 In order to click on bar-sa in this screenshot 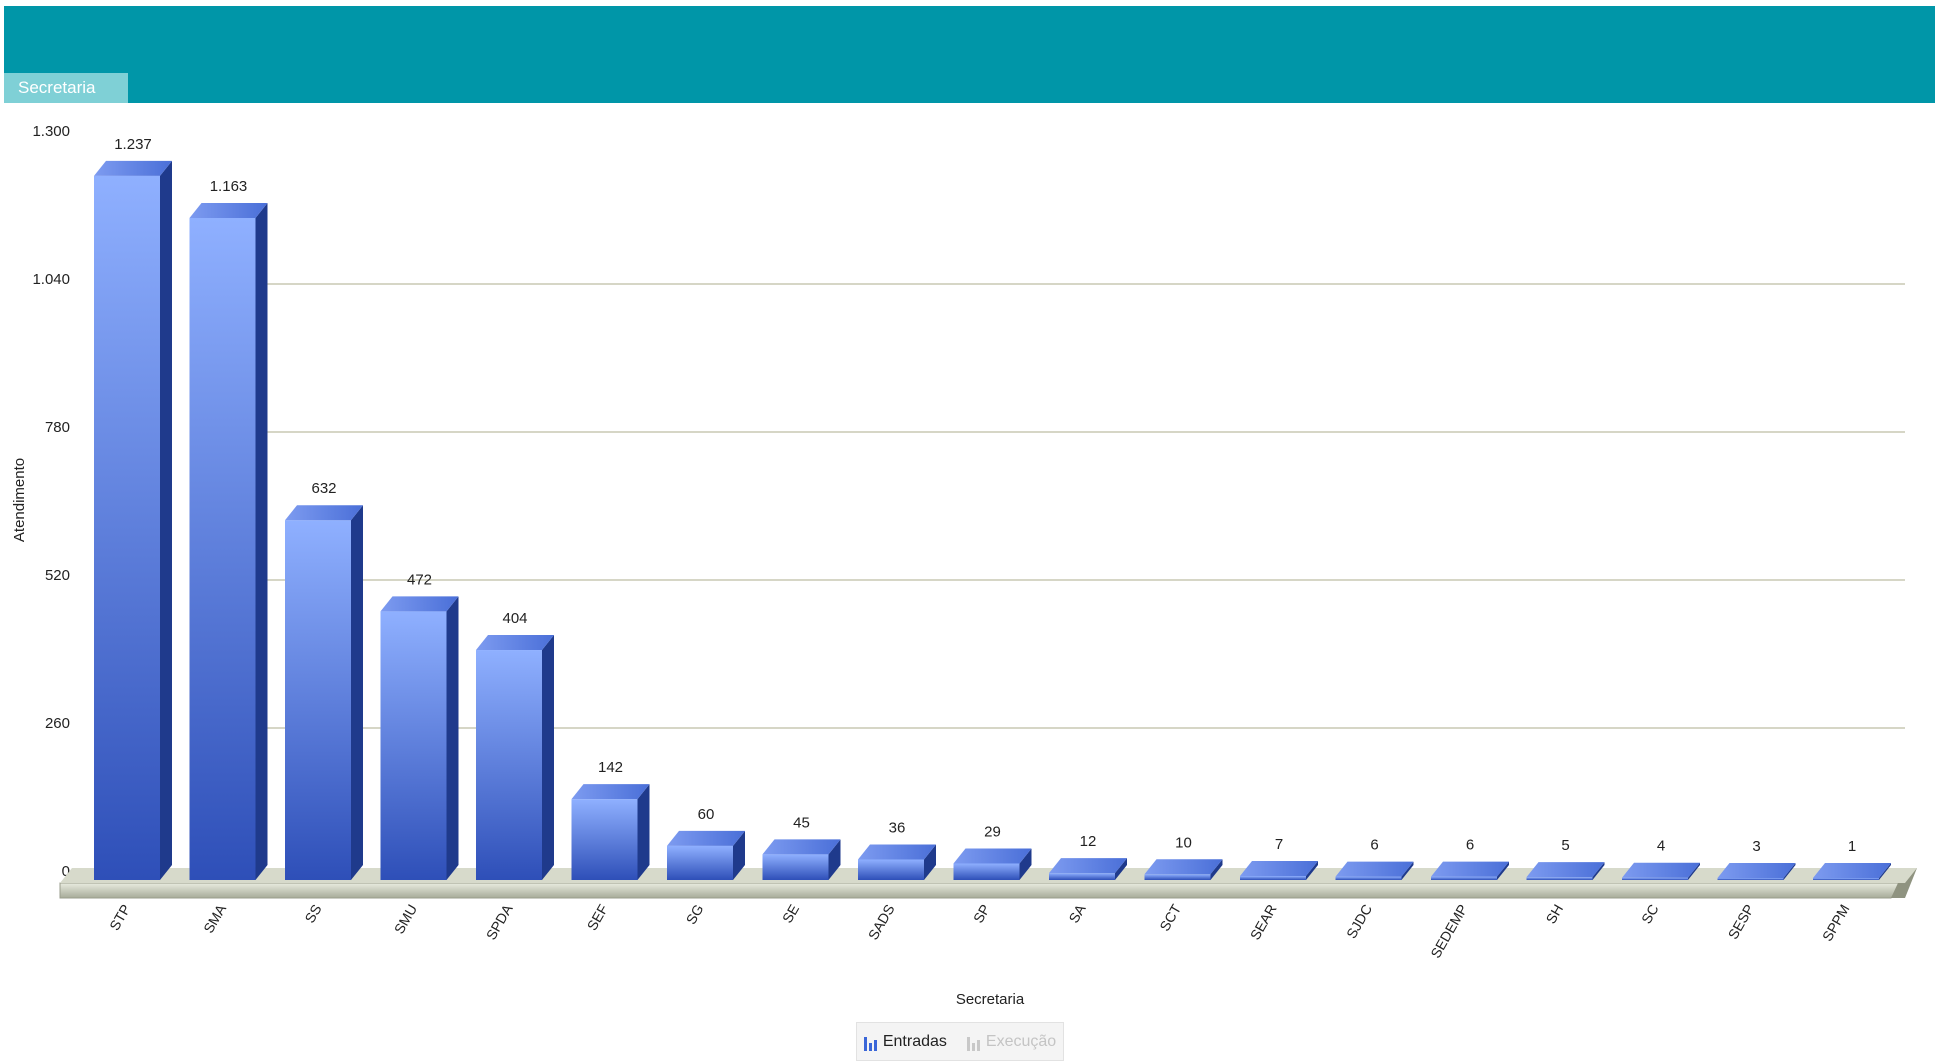, I will do `click(1088, 869)`.